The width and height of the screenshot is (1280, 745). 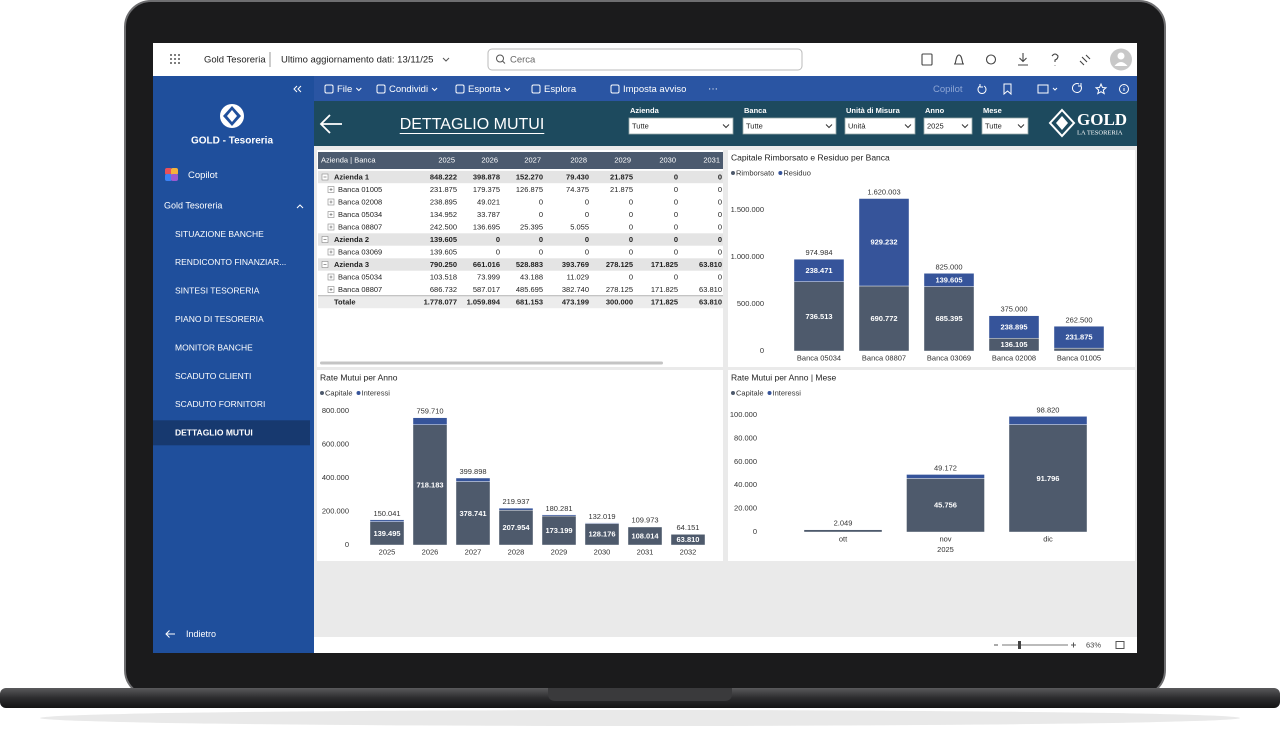 I want to click on toolbar-copilot: Copilot, so click(x=948, y=89).